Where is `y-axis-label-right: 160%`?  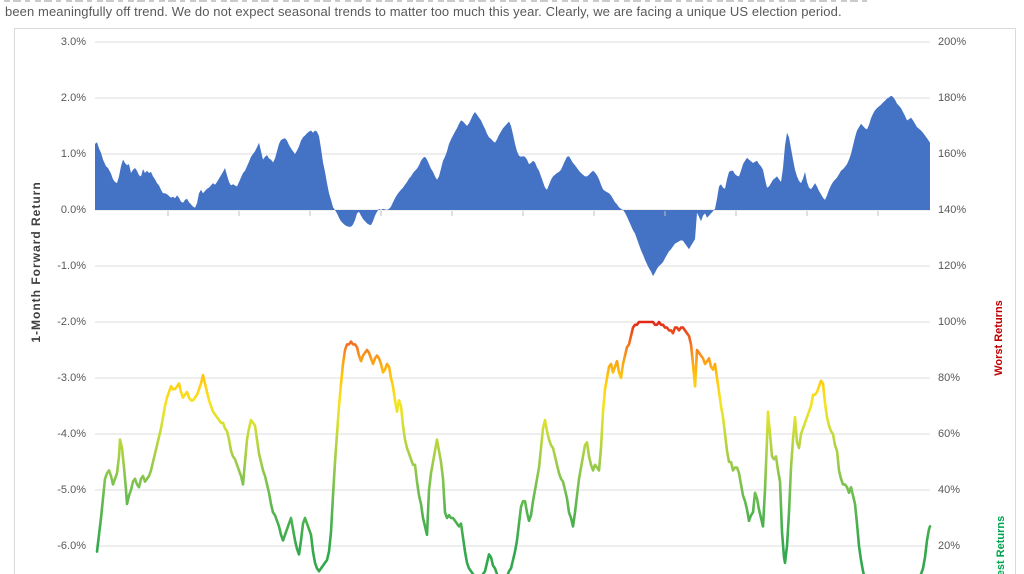
y-axis-label-right: 160% is located at coordinates (952, 154).